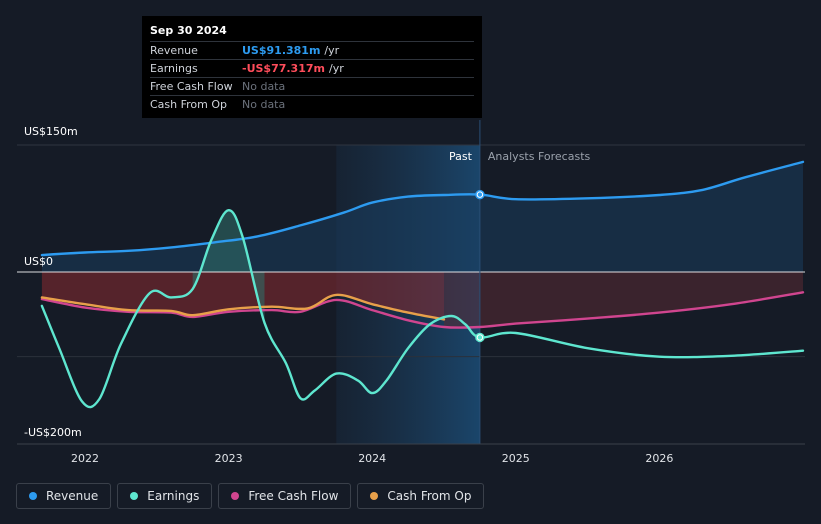 This screenshot has height=524, width=821. I want to click on legend-label: Revenue, so click(72, 496).